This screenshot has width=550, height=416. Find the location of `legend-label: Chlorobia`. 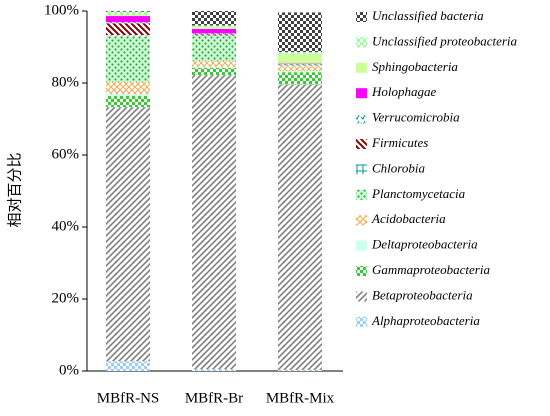

legend-label: Chlorobia is located at coordinates (398, 167).